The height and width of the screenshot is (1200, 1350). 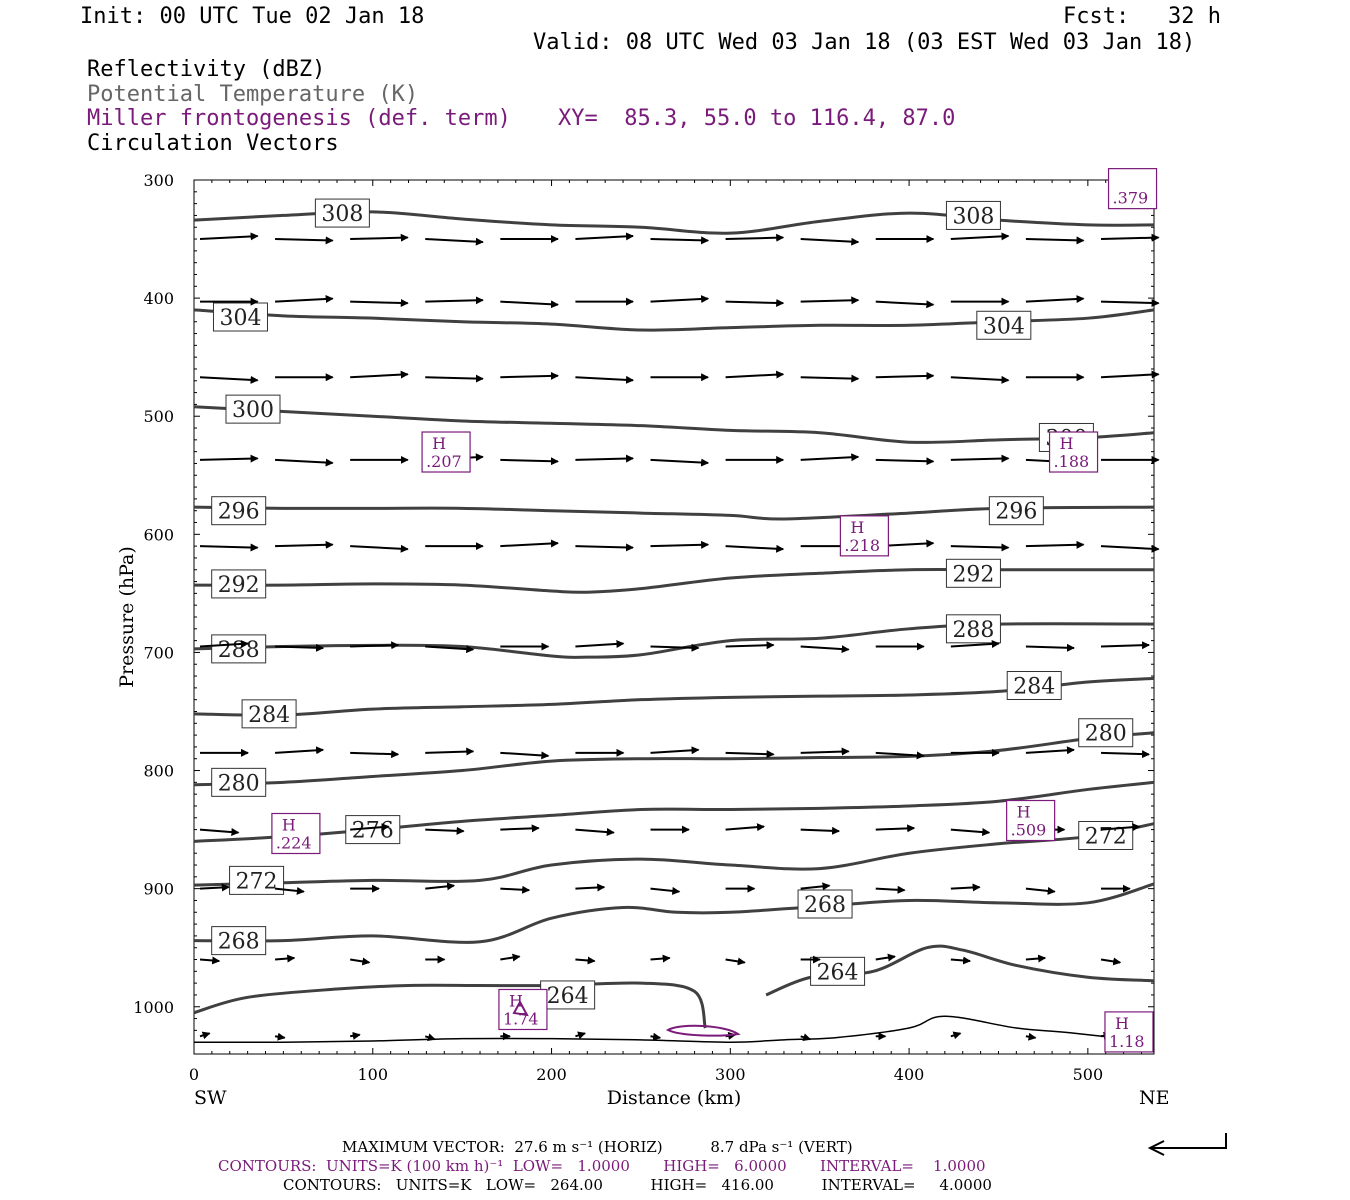 What do you see at coordinates (127, 617) in the screenshot?
I see `y-axis-title: Pressure (hPa)` at bounding box center [127, 617].